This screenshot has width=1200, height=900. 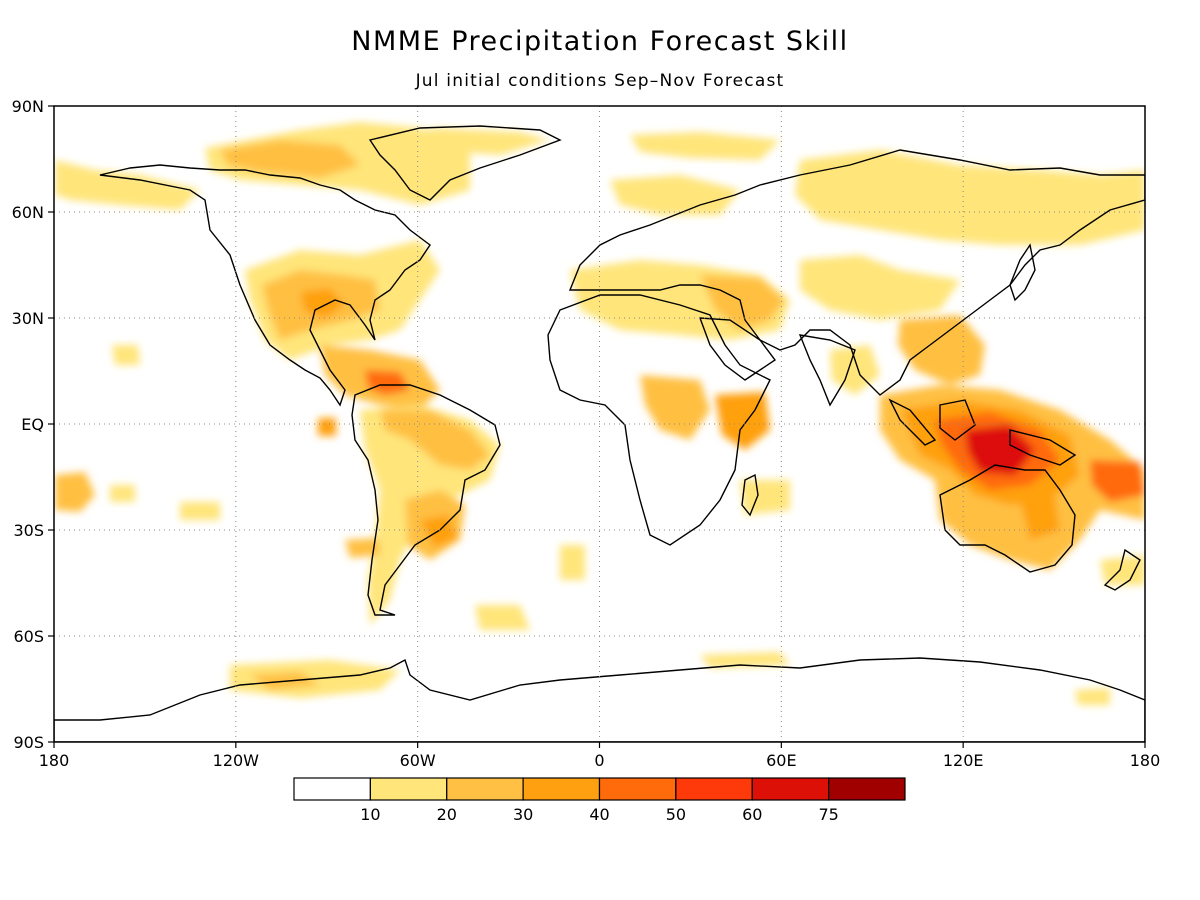 I want to click on coastline-north-america, so click(x=265, y=285).